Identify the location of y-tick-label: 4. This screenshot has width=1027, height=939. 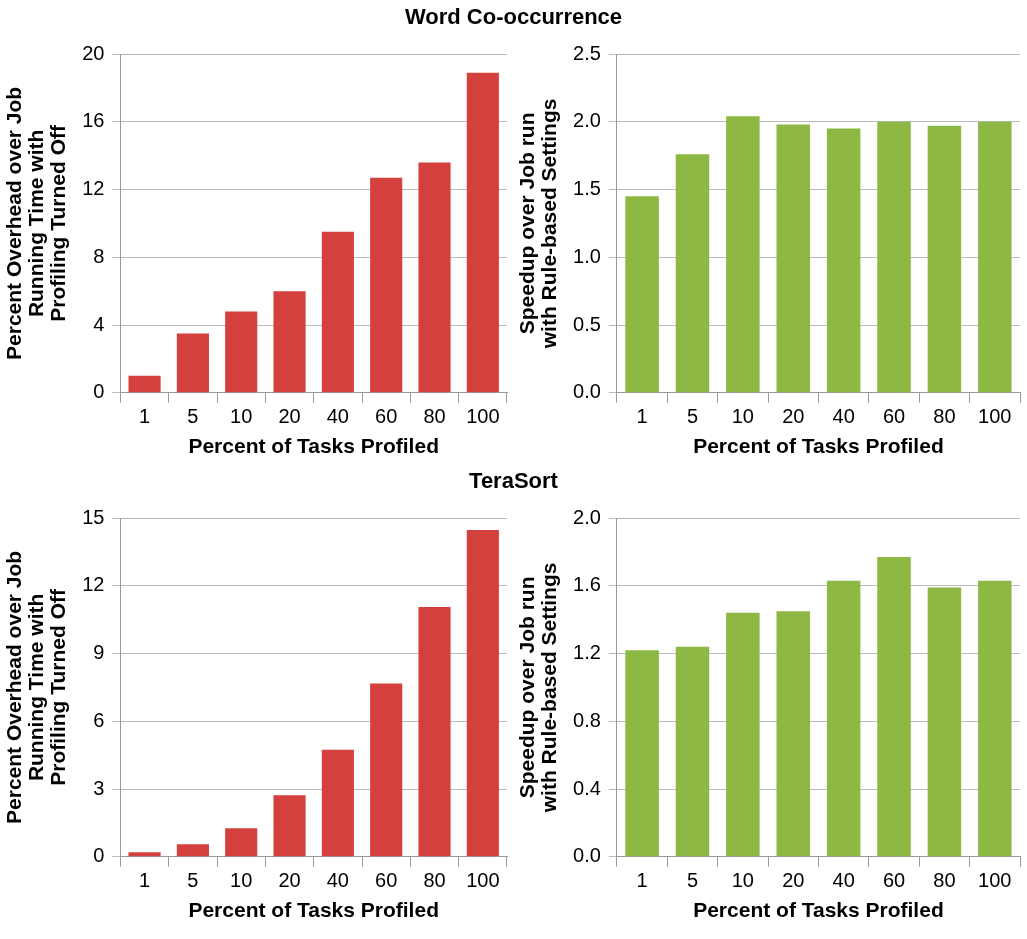
(99, 323).